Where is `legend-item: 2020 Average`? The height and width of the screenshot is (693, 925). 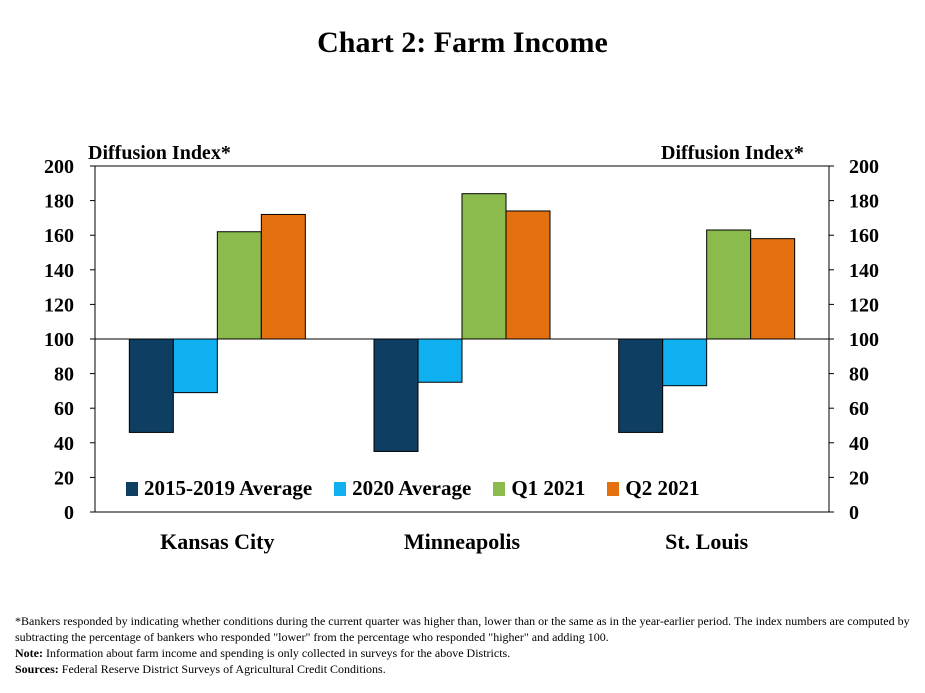 legend-item: 2020 Average is located at coordinates (402, 488).